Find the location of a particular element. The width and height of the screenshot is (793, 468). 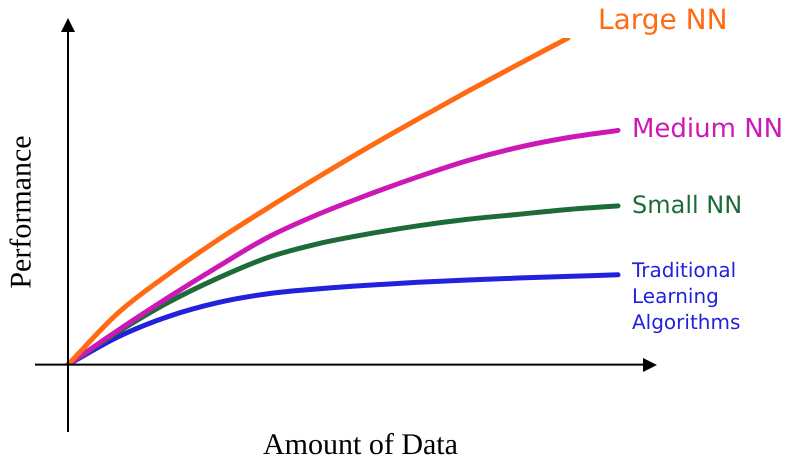

x-axis-title: Amount of Data is located at coordinates (360, 445).